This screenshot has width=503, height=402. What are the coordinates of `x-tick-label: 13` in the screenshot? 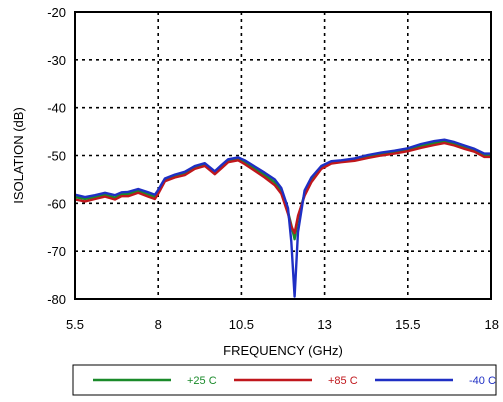 It's located at (324, 324).